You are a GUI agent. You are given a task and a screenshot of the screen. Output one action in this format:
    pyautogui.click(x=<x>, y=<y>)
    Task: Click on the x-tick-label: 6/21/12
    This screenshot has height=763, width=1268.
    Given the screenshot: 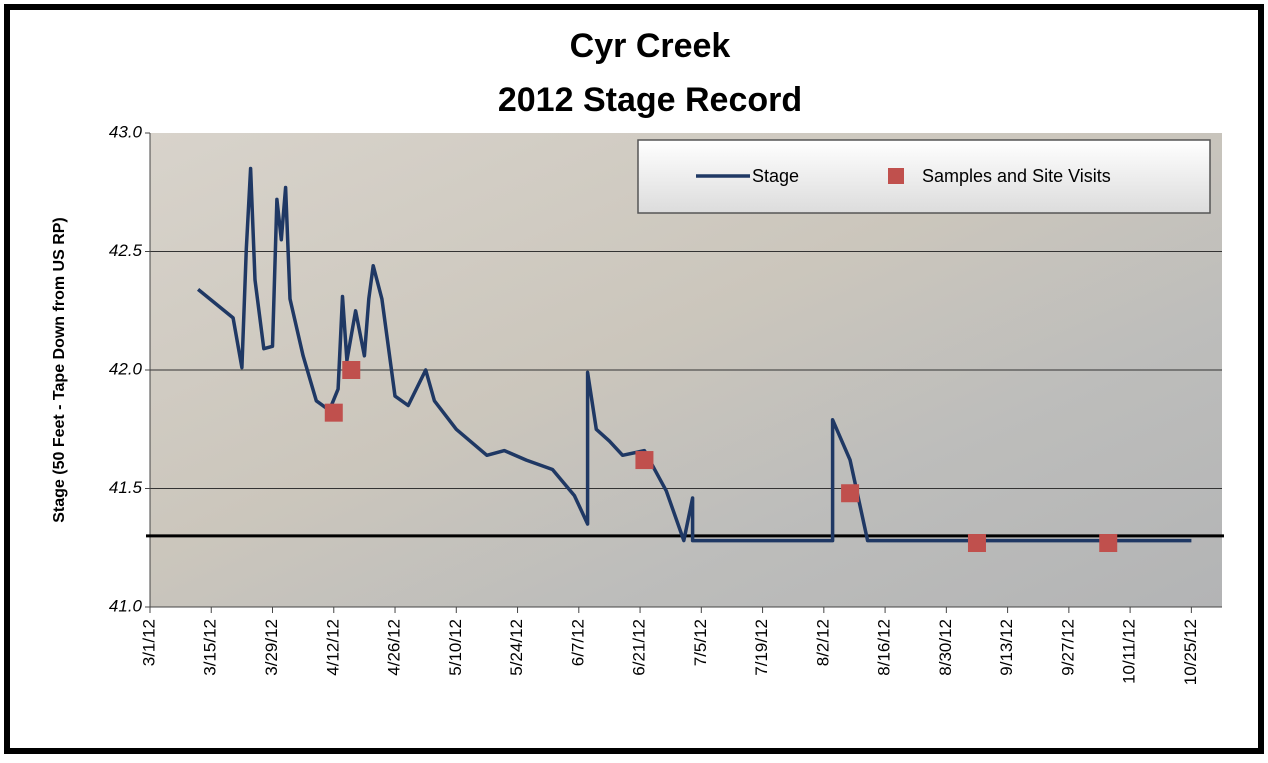 What is the action you would take?
    pyautogui.click(x=639, y=647)
    